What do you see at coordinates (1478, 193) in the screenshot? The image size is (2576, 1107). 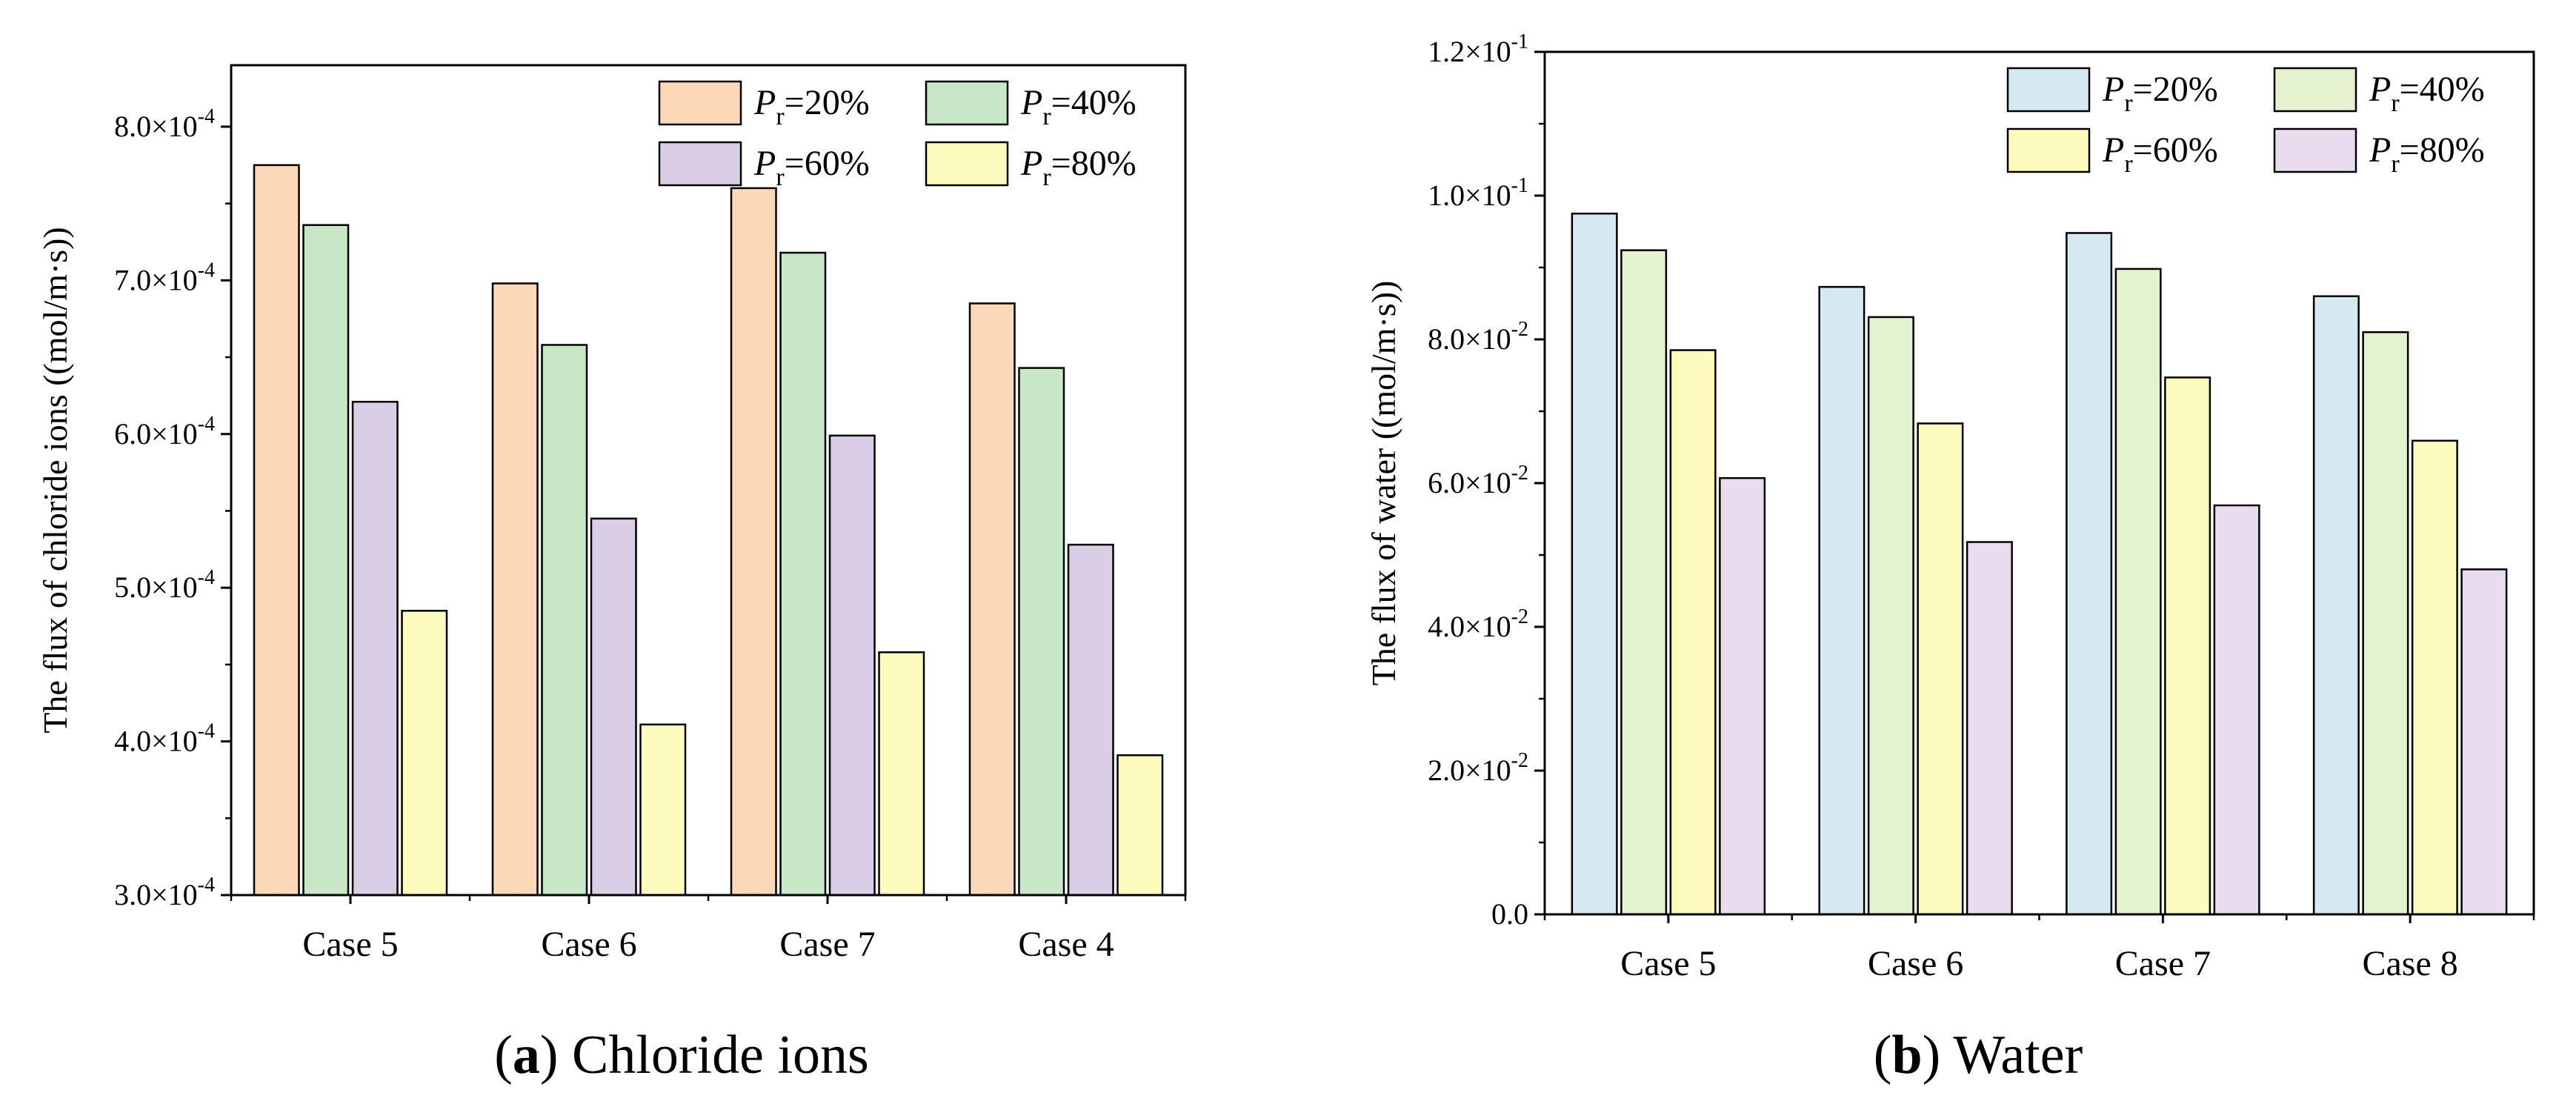 I see `y-tick-label: 1.0×10⁻¹` at bounding box center [1478, 193].